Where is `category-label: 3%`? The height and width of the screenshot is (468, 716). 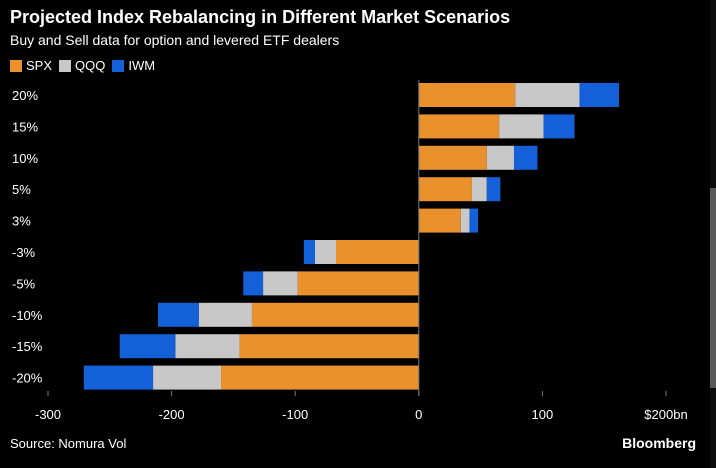
category-label: 3% is located at coordinates (21, 221).